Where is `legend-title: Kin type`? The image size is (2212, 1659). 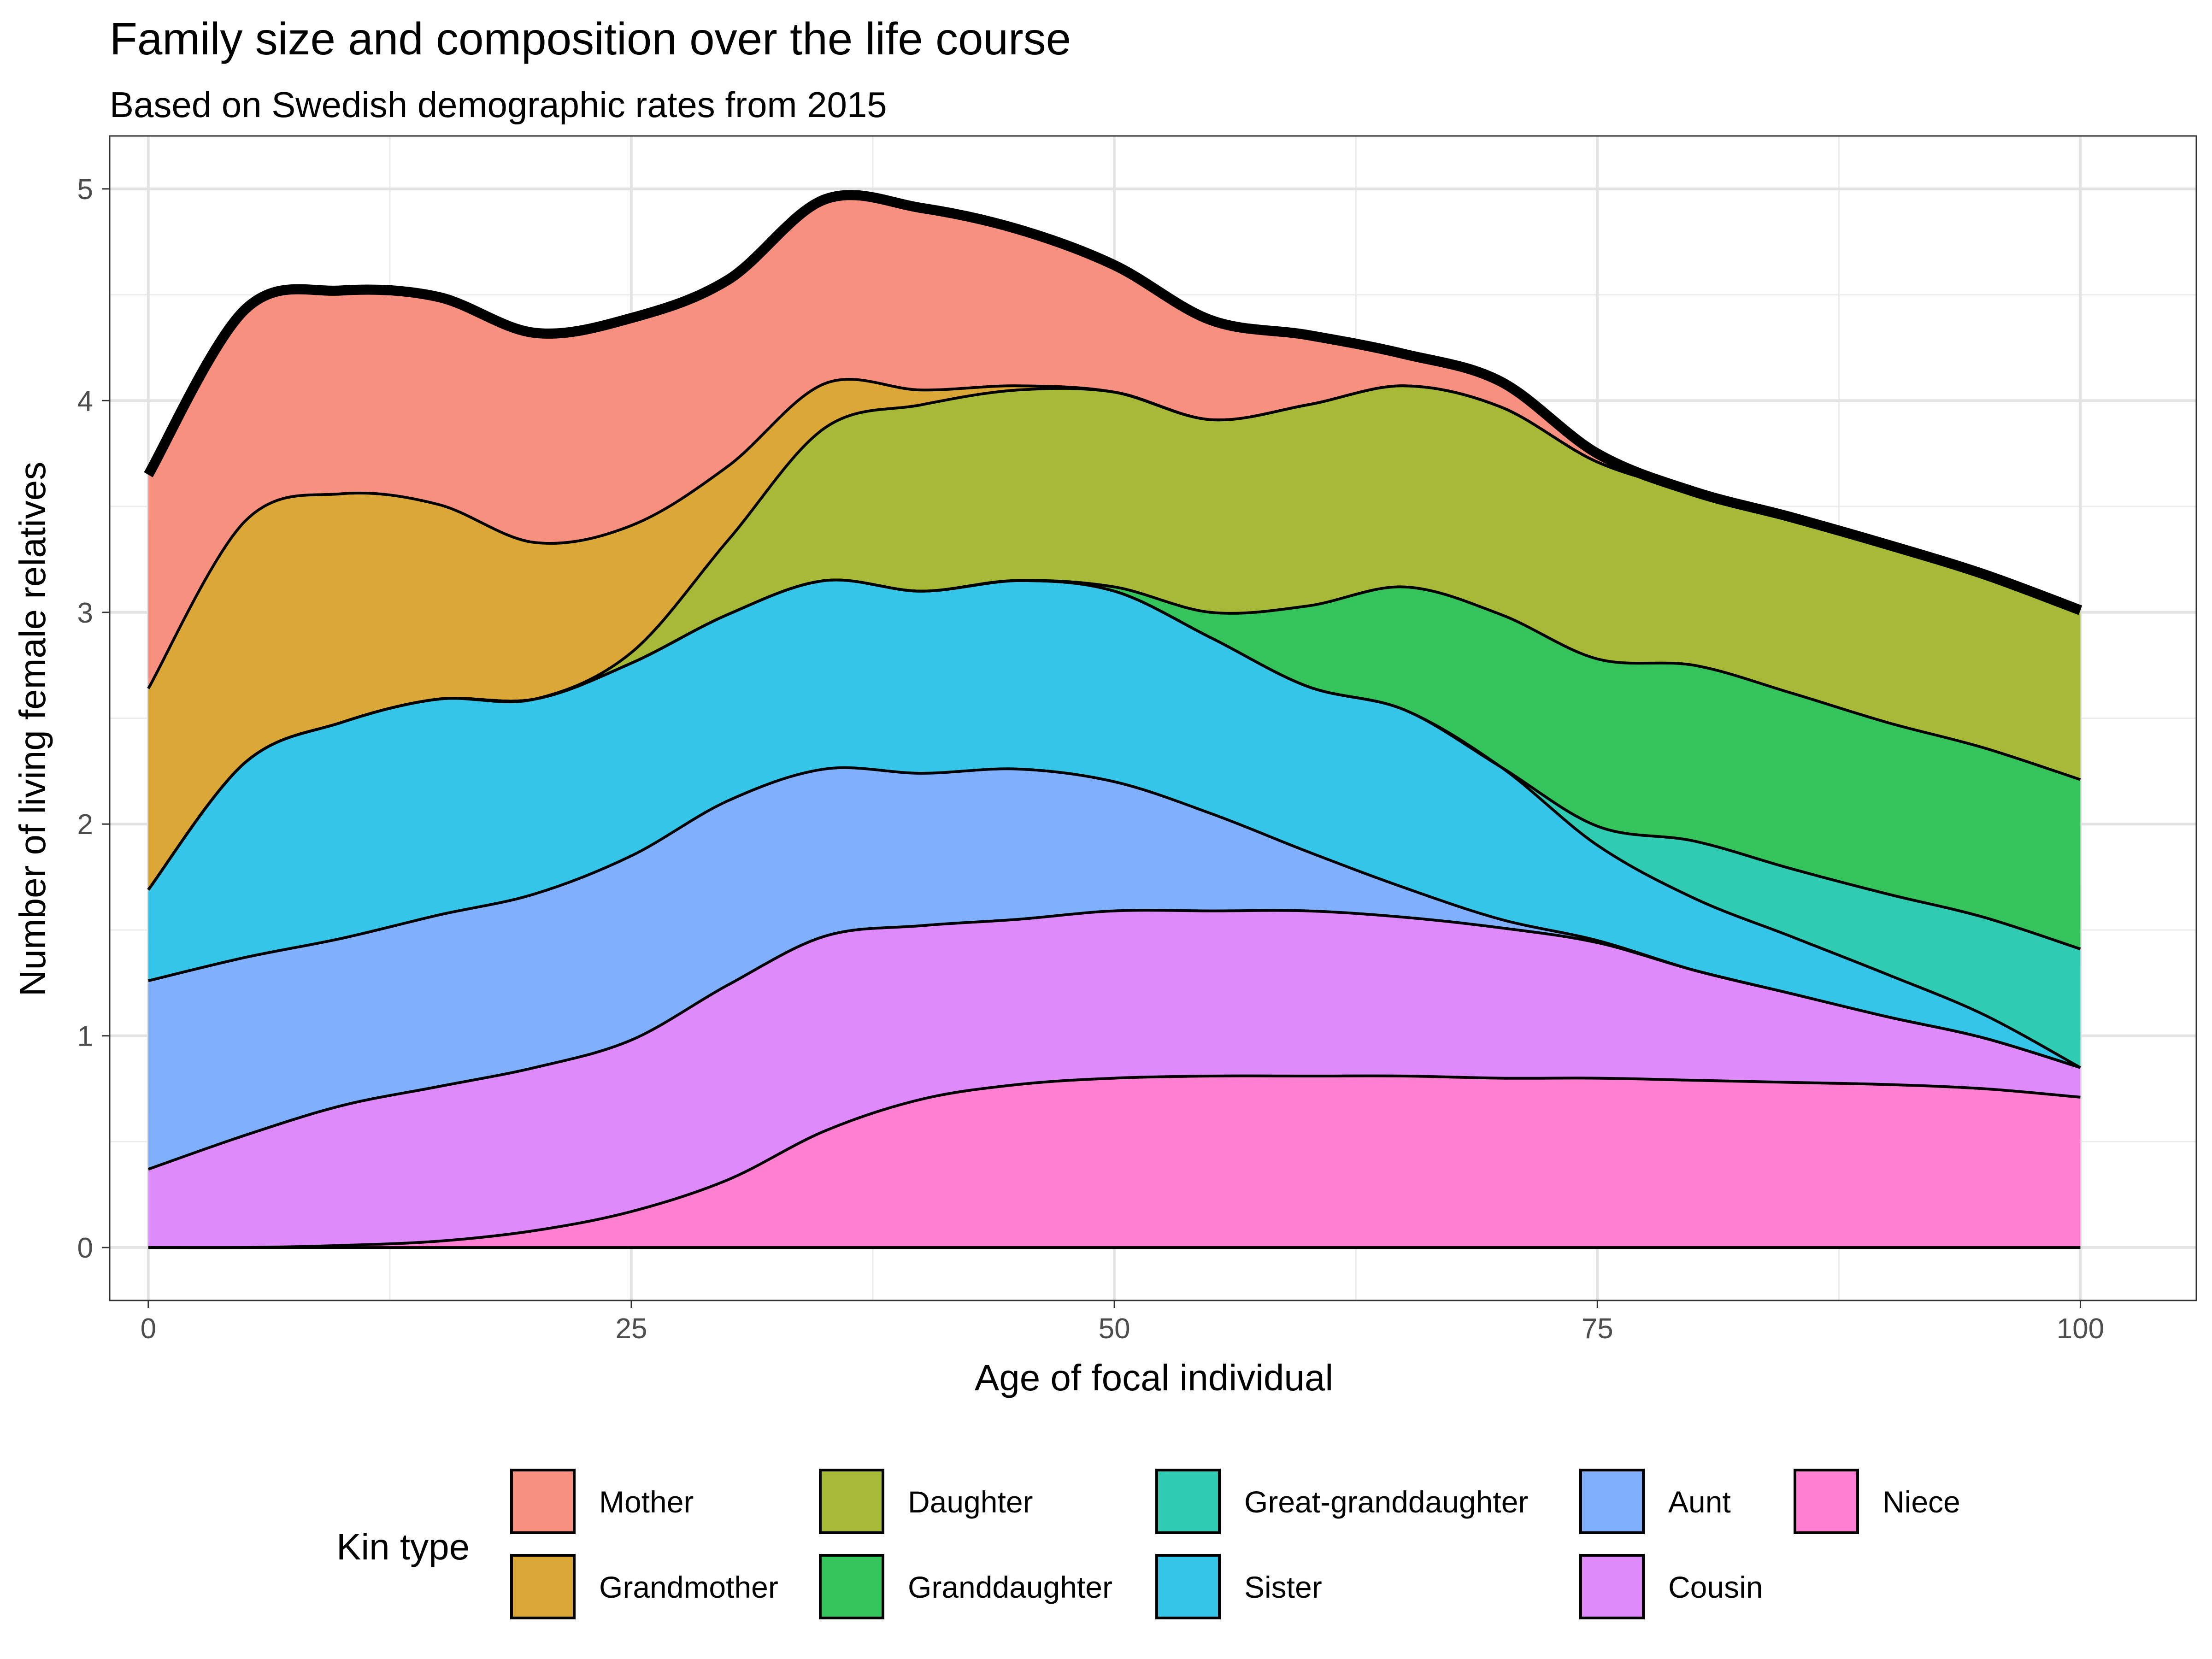
legend-title: Kin type is located at coordinates (403, 1546).